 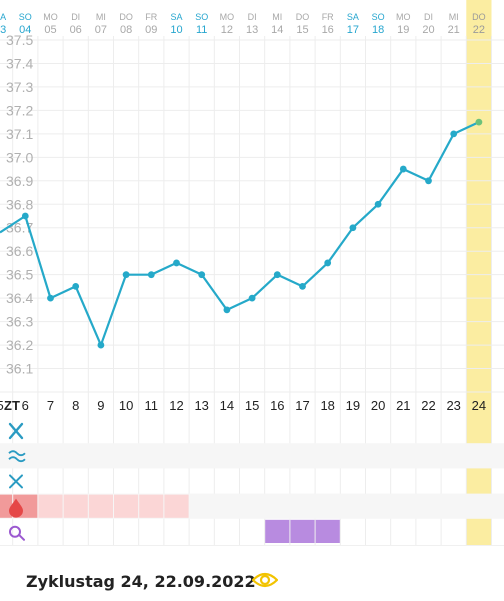 What do you see at coordinates (277, 30) in the screenshot?
I see `header-date: 14` at bounding box center [277, 30].